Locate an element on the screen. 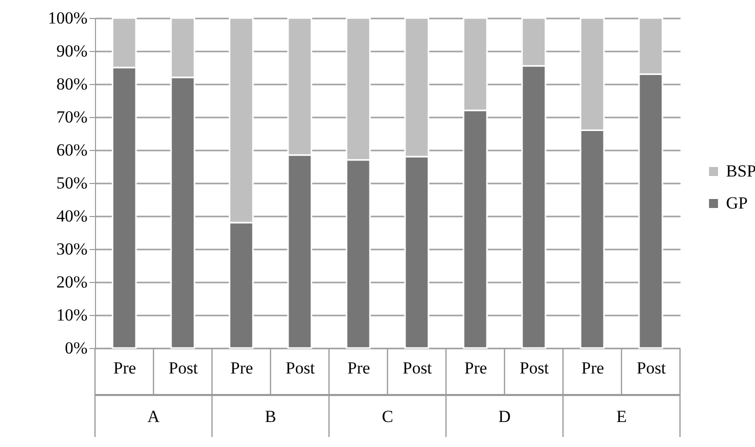  y-tick-label: 80% is located at coordinates (72, 84).